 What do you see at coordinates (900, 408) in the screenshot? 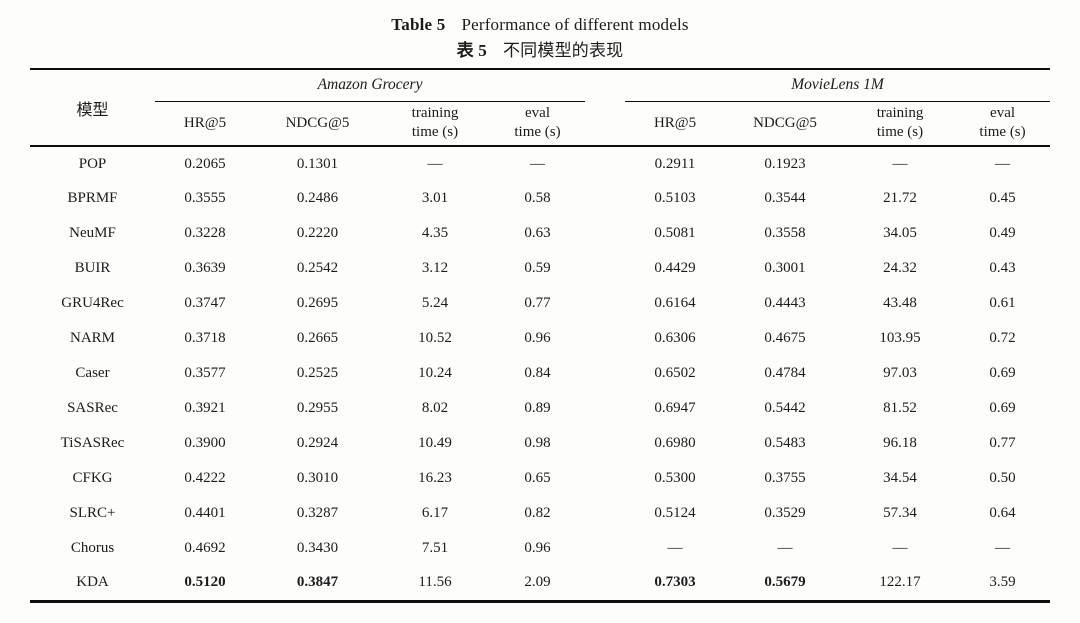
I see `metric-cell: 81.52` at bounding box center [900, 408].